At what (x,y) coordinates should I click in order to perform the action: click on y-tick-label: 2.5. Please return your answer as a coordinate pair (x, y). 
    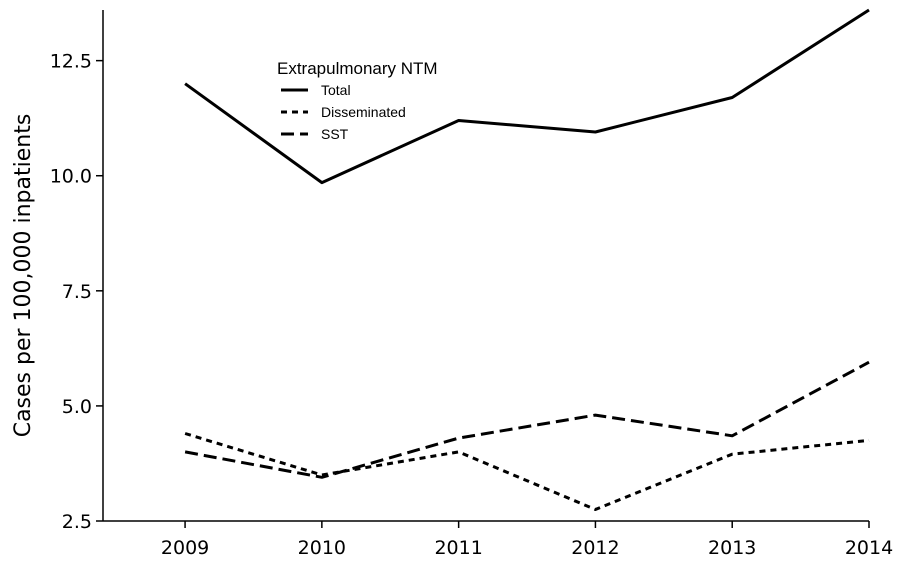
    Looking at the image, I should click on (77, 522).